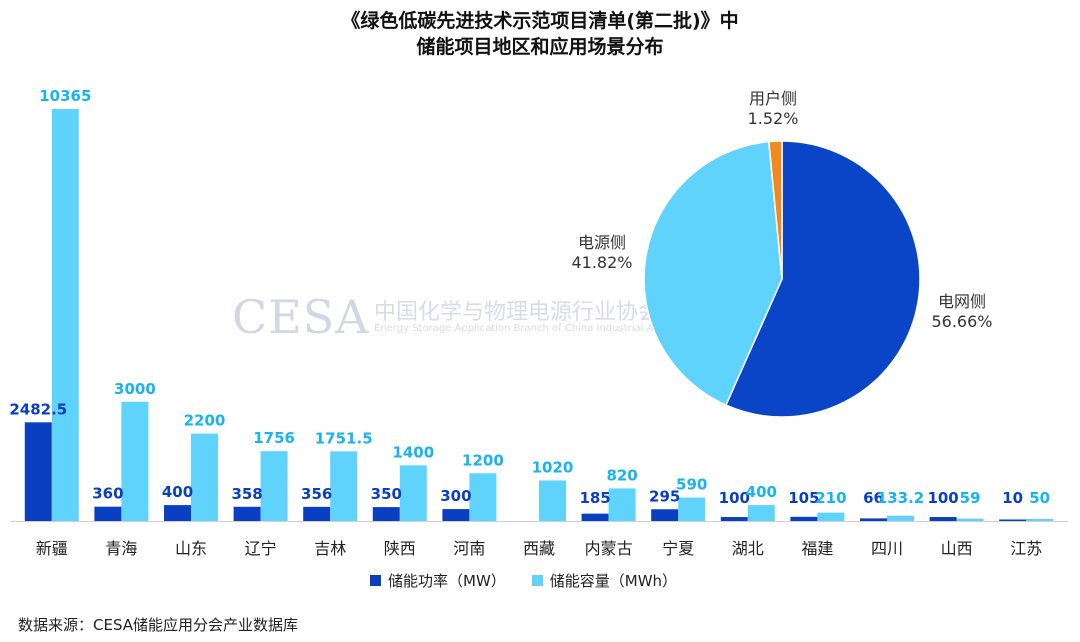 The width and height of the screenshot is (1080, 642). Describe the element at coordinates (261, 548) in the screenshot. I see `x-tick-label-3: 辽宁` at that location.